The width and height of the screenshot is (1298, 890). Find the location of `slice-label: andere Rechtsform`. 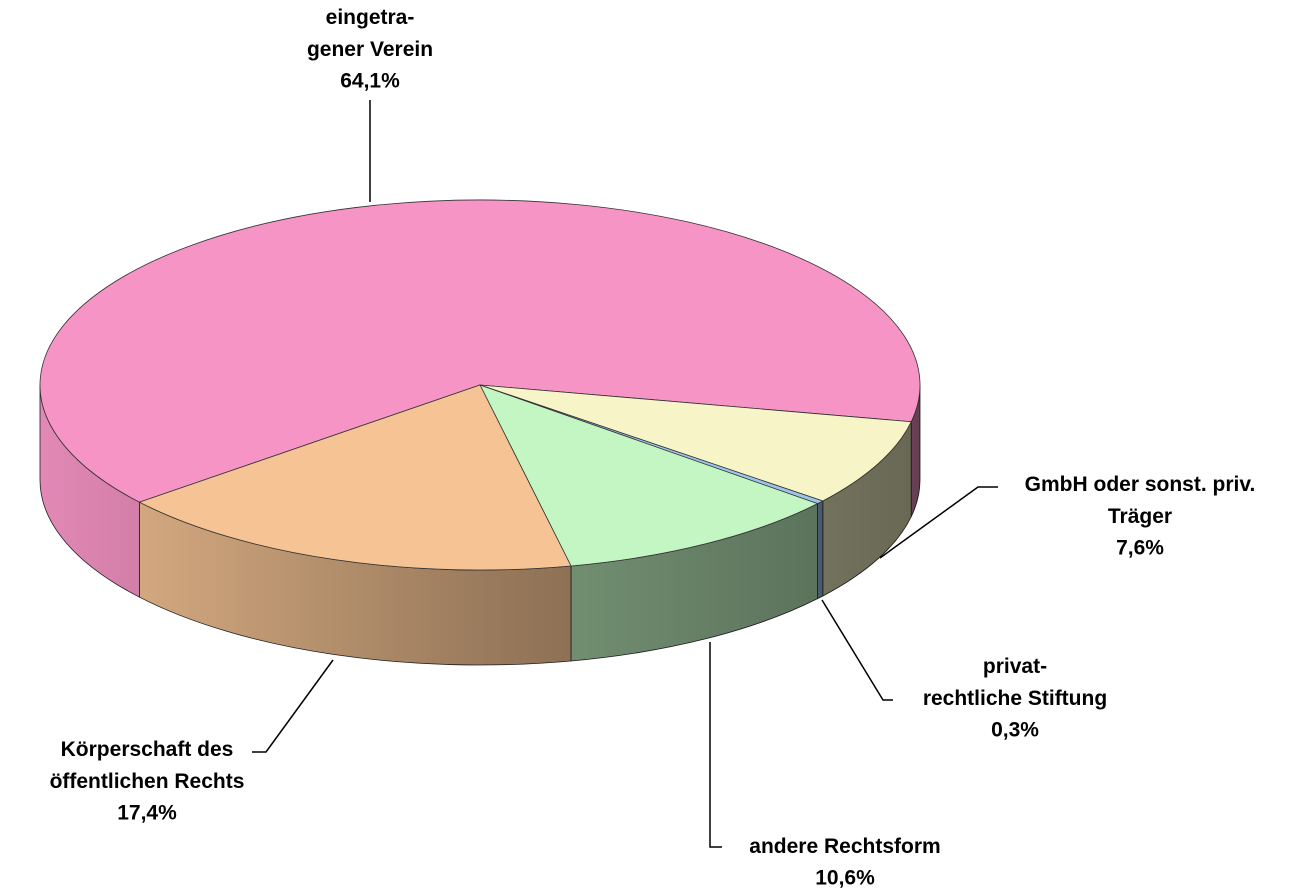

slice-label: andere Rechtsform is located at coordinates (844, 846).